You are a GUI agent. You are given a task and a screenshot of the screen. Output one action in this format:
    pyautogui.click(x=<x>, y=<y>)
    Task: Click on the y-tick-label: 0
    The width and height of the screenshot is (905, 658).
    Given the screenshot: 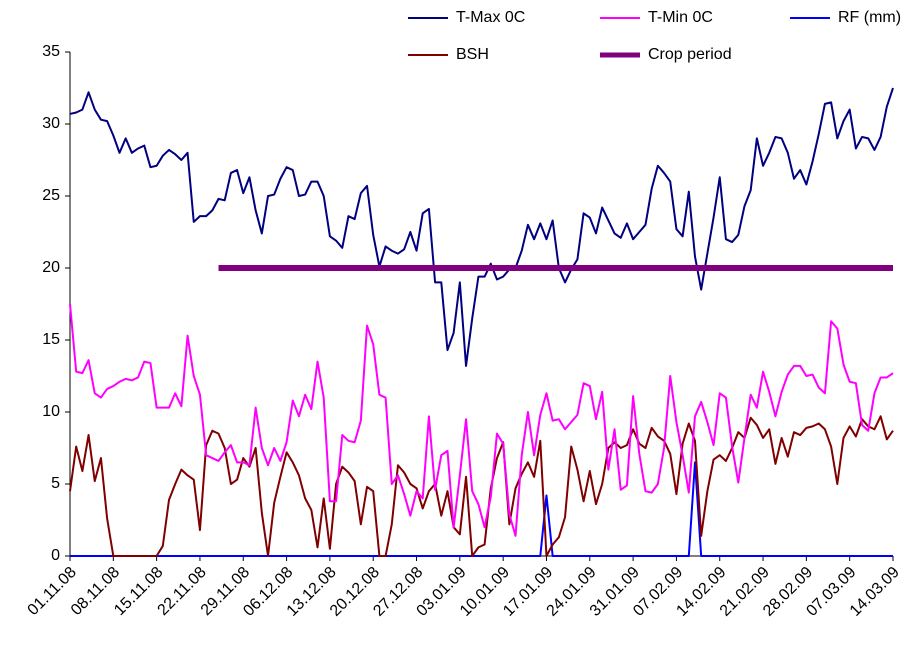 What is the action you would take?
    pyautogui.click(x=55, y=555)
    